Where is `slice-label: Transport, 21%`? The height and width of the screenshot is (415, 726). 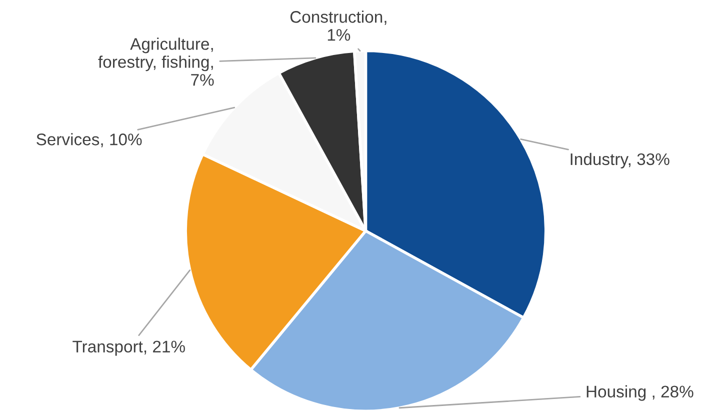 slice-label: Transport, 21% is located at coordinates (128, 348).